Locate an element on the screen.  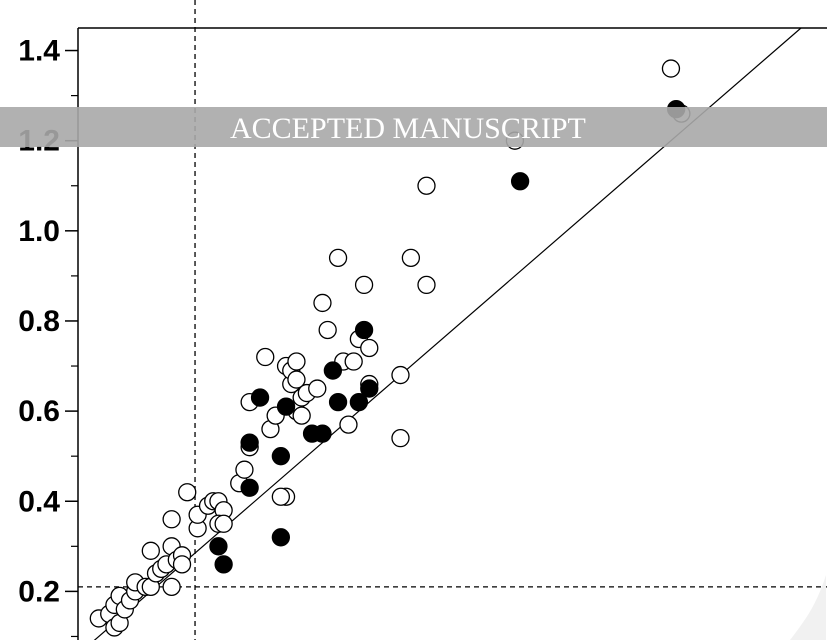
y-tick-label: 0.6 is located at coordinates (39, 411).